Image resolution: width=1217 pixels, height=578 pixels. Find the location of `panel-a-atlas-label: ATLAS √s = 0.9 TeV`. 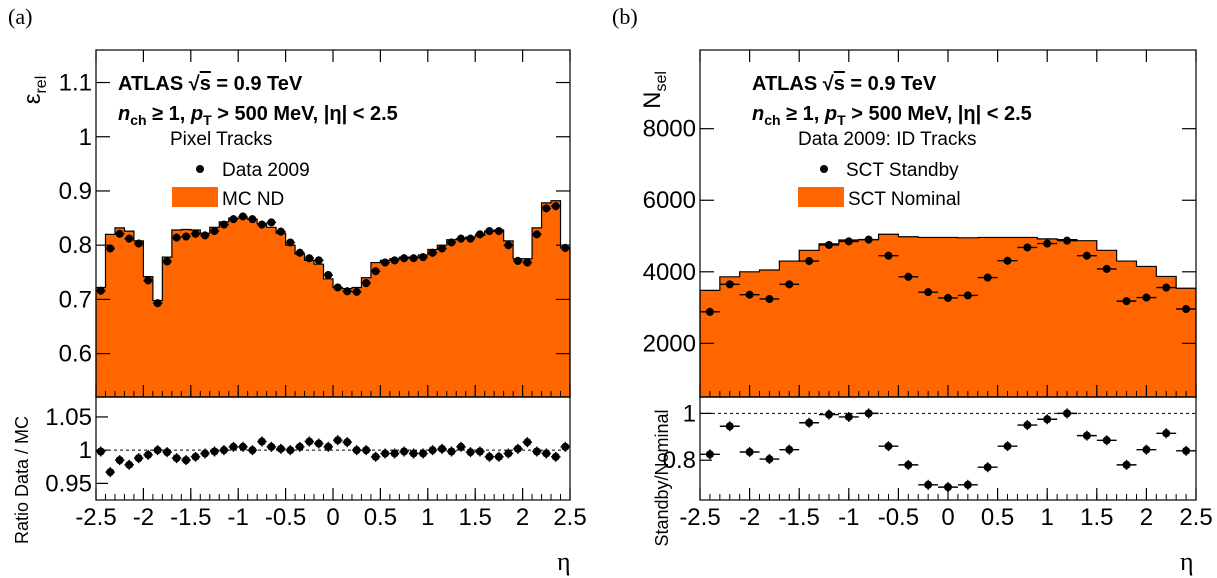

panel-a-atlas-label: ATLAS √s = 0.9 TeV is located at coordinates (210, 84).